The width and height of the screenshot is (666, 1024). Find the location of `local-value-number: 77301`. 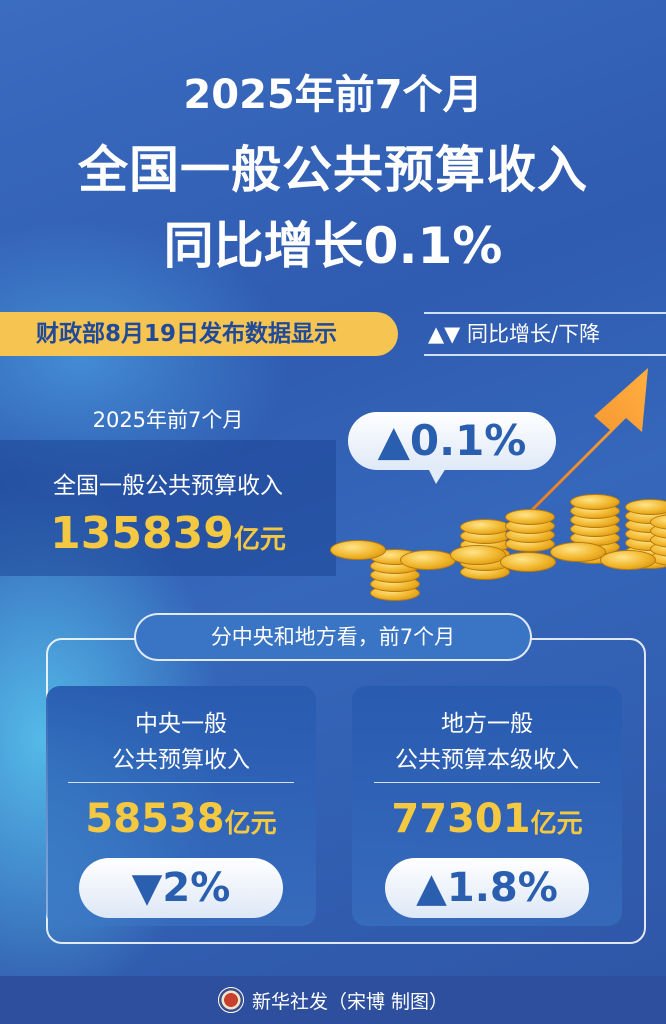

local-value-number: 77301 is located at coordinates (461, 819).